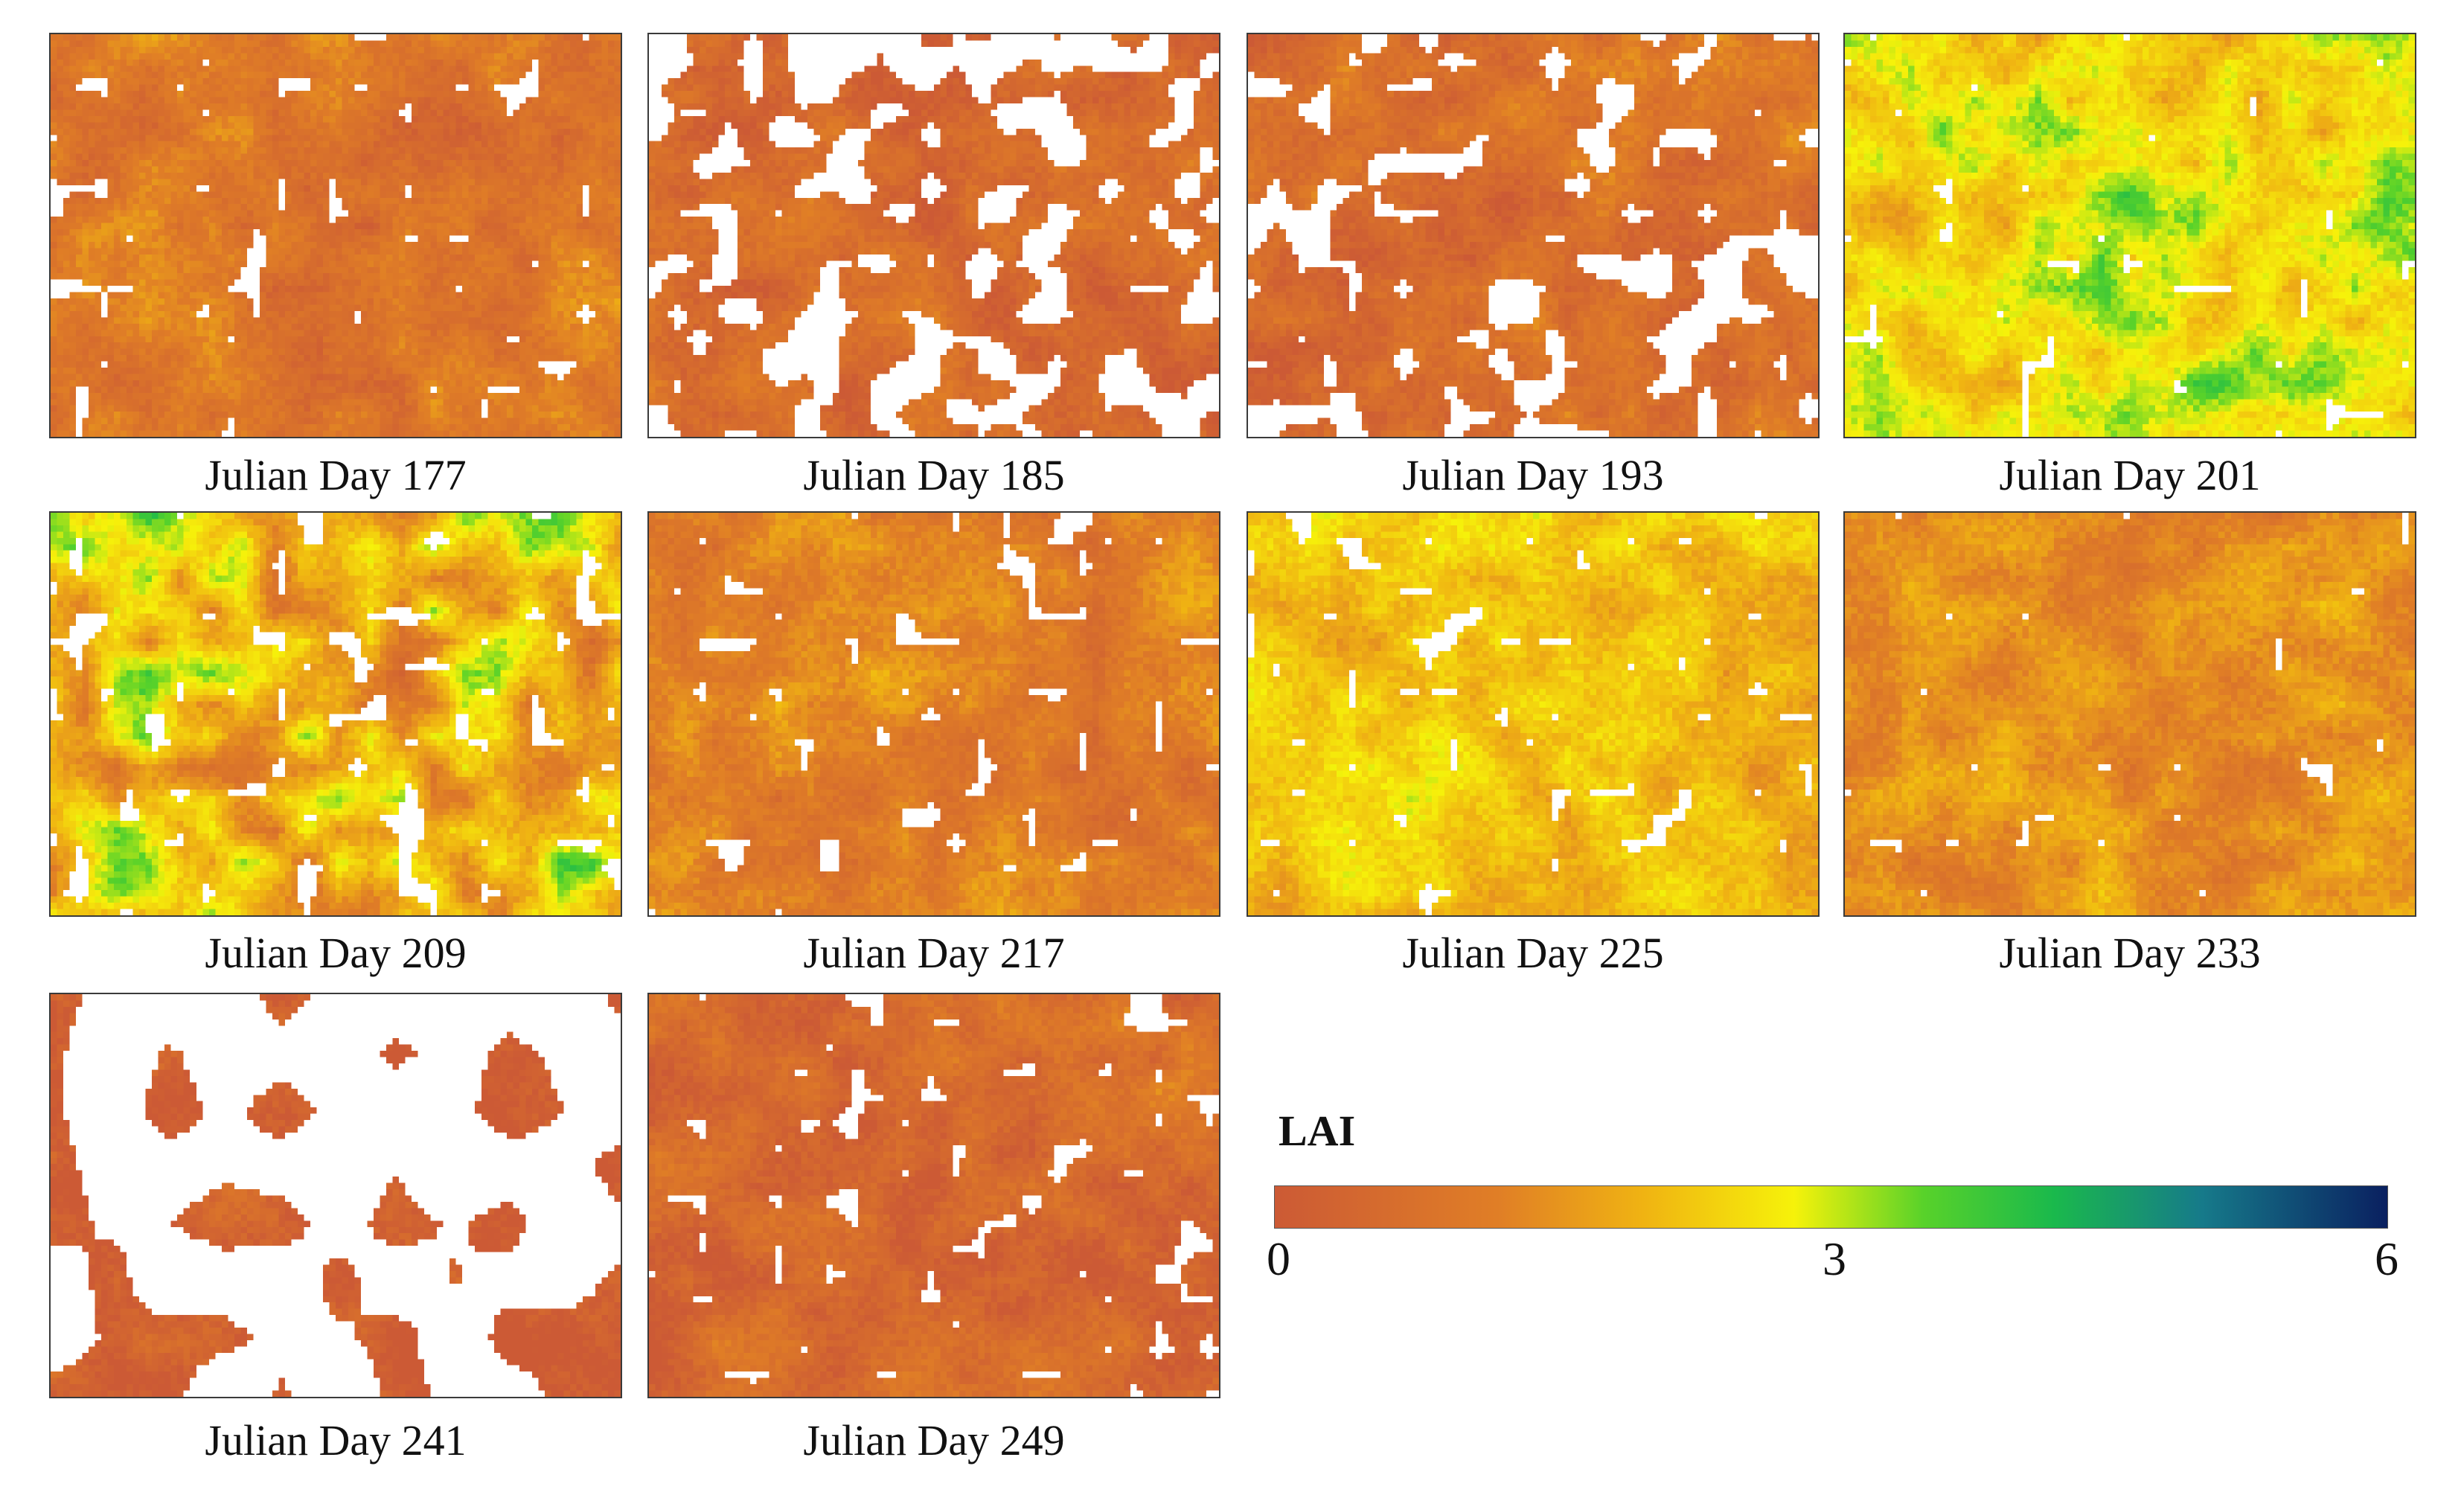 The height and width of the screenshot is (1498, 2464). I want to click on panel-caption: Julian Day 225, so click(1533, 953).